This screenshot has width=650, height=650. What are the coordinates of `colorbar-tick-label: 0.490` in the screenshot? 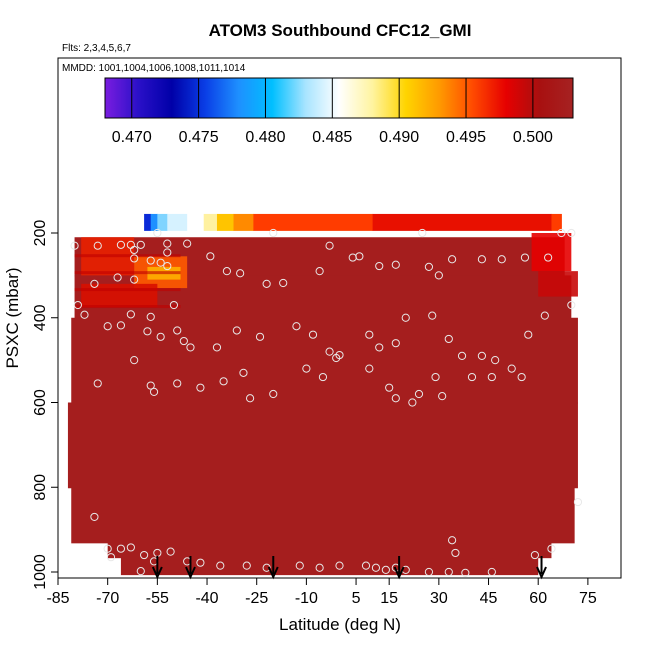 It's located at (399, 137).